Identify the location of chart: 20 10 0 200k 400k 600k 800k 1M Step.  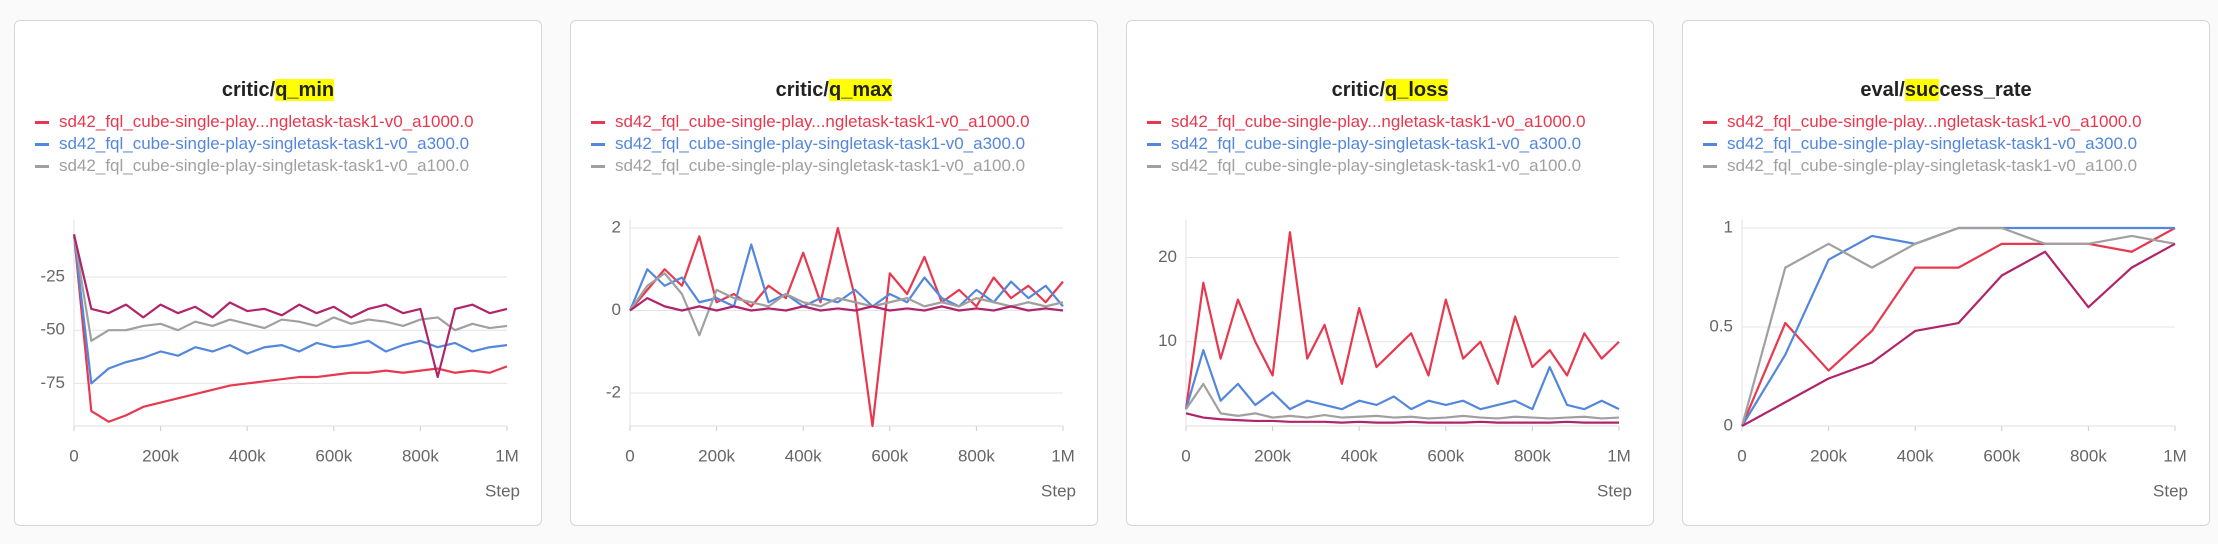
(1395, 360).